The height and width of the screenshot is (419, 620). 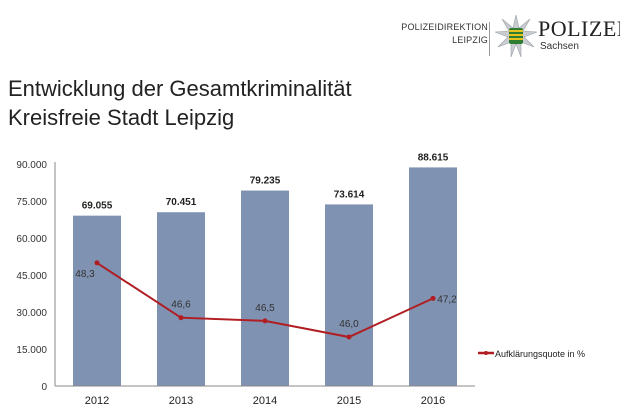 I want to click on x-tick-label: 2012, so click(x=97, y=401).